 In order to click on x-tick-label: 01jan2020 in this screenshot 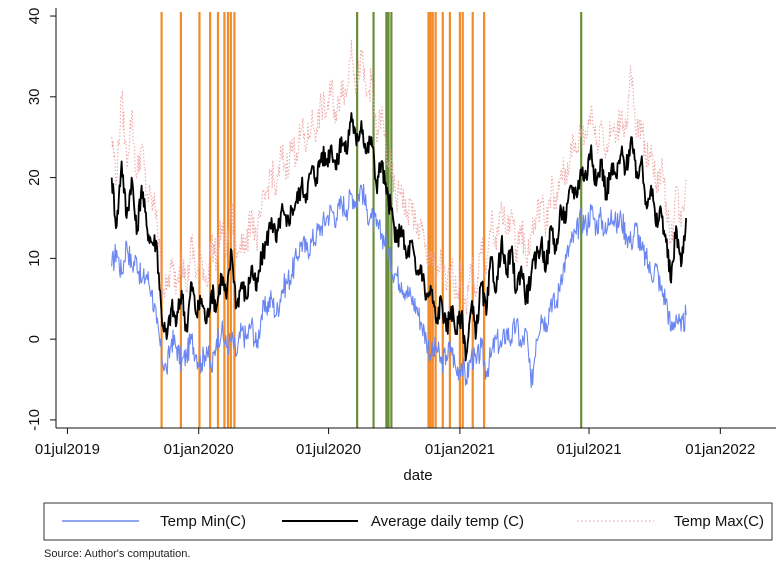, I will do `click(199, 449)`.